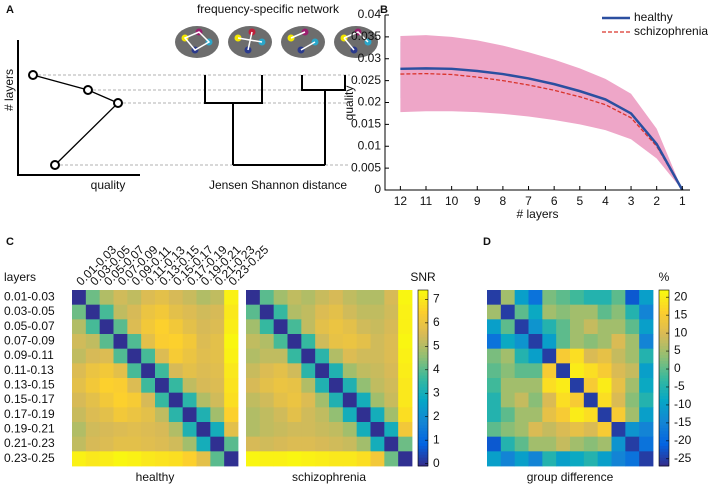  Describe the element at coordinates (542, 129) in the screenshot. I see `series-line` at that location.